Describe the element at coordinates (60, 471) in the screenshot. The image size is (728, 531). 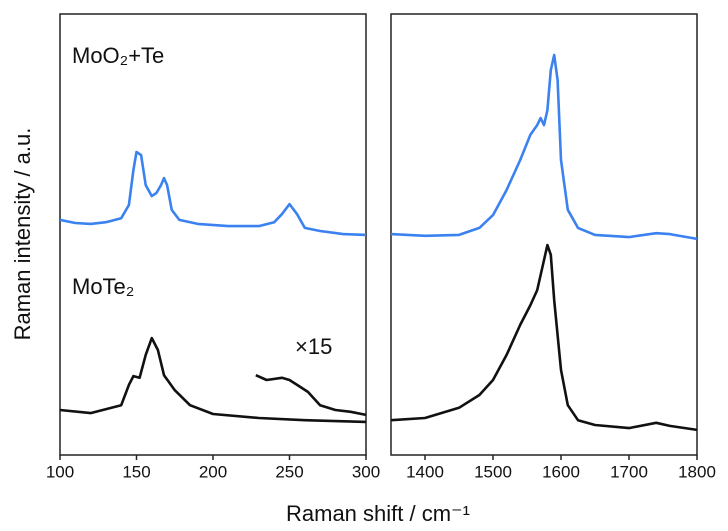
I see `x-tick-label: 100` at that location.